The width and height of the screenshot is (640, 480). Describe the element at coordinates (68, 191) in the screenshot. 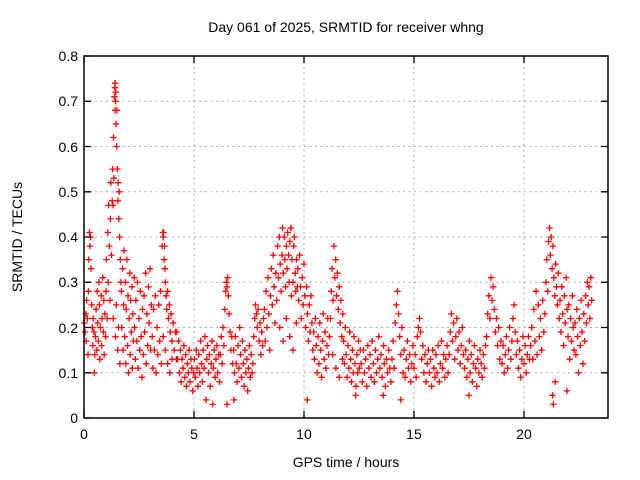

I see `y-tick-label: 0.5` at that location.